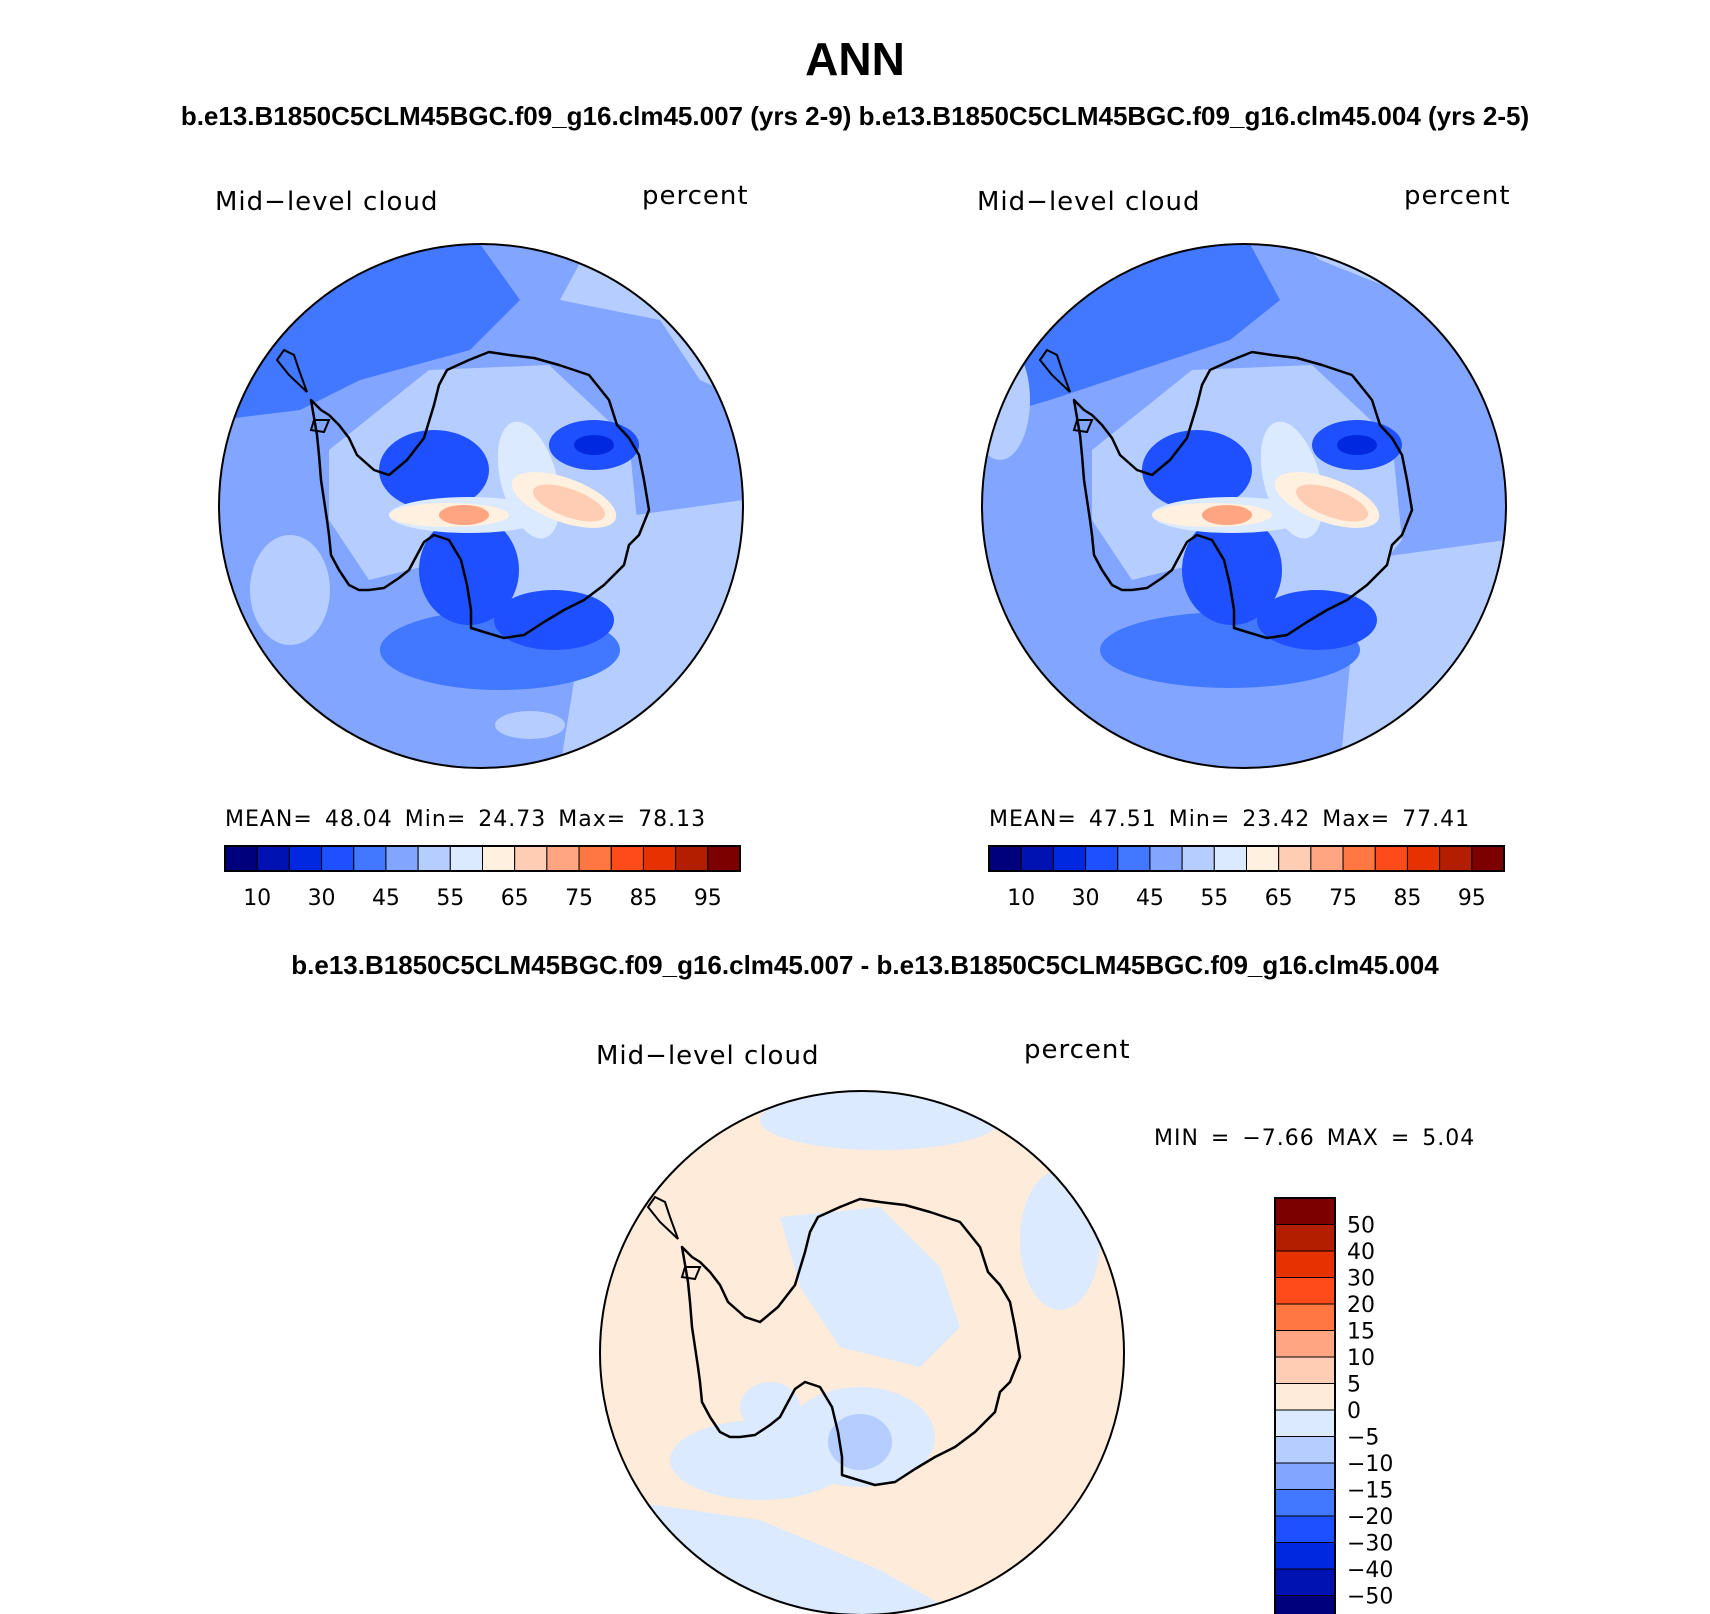 This screenshot has width=1710, height=1614. I want to click on diff-units-label: percent, so click(1077, 1050).